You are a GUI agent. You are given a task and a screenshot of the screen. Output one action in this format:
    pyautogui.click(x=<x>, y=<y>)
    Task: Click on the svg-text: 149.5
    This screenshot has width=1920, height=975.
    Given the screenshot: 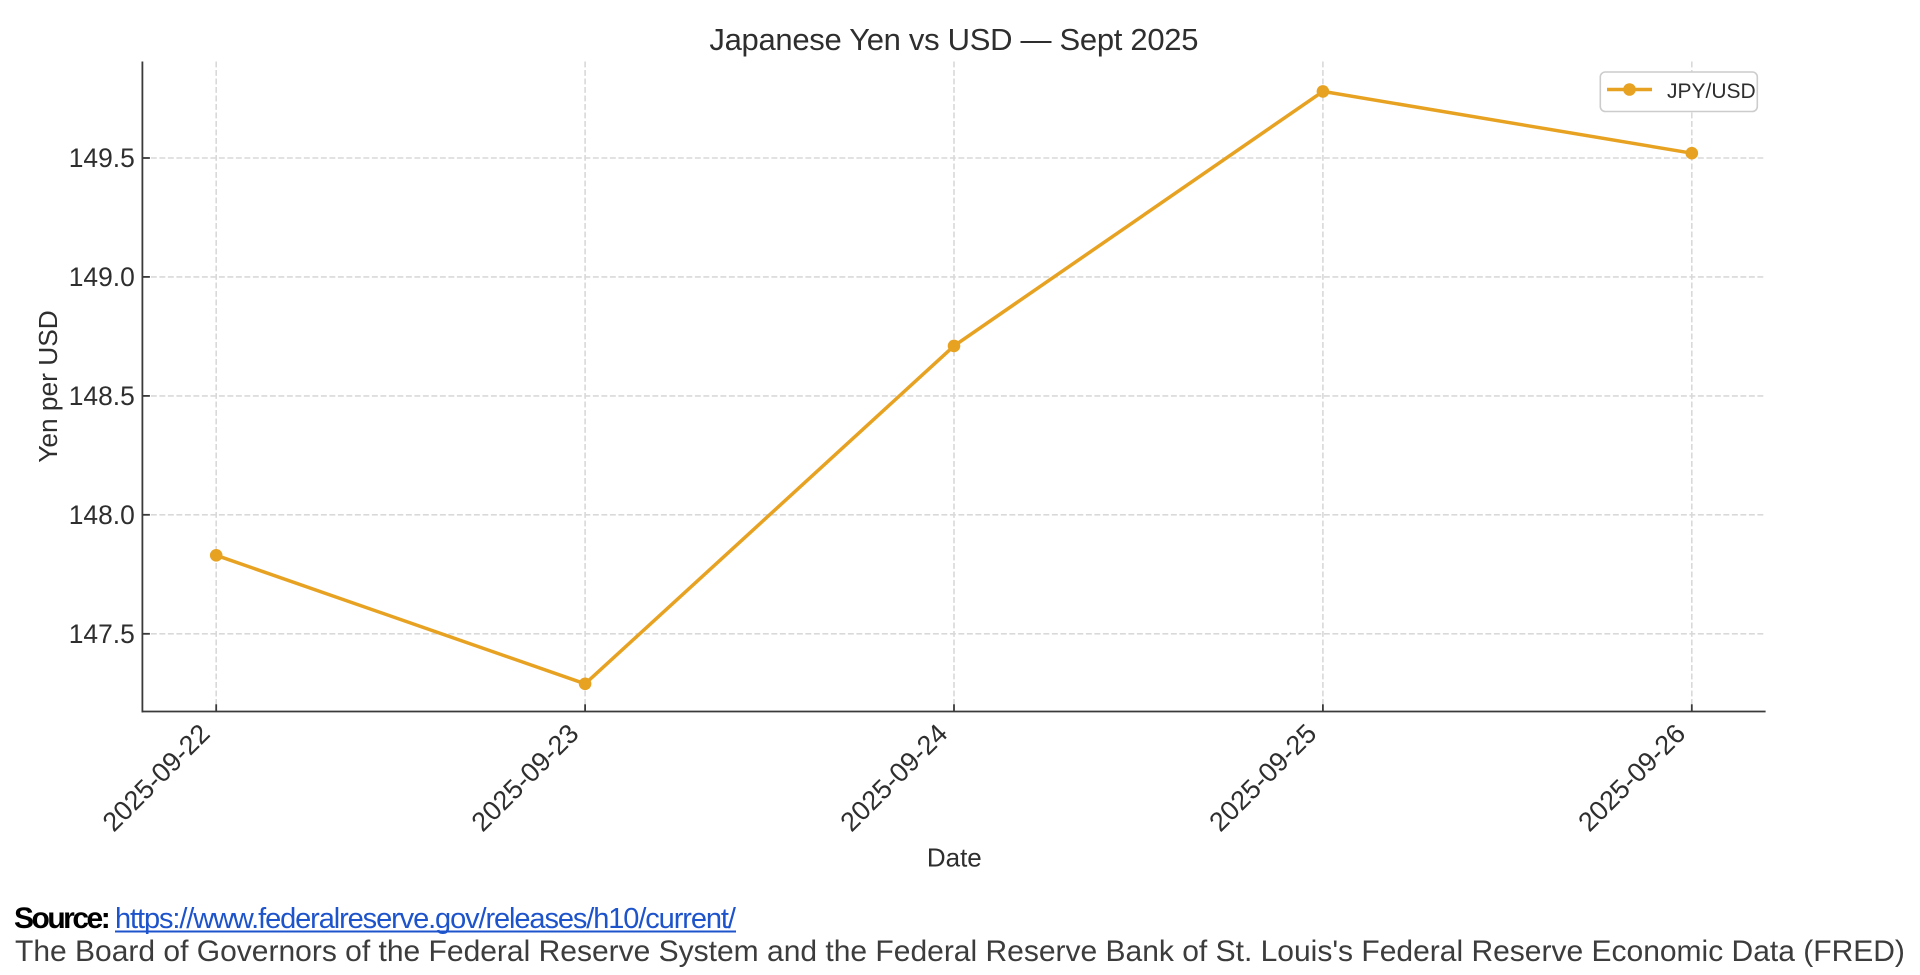 What is the action you would take?
    pyautogui.click(x=102, y=158)
    